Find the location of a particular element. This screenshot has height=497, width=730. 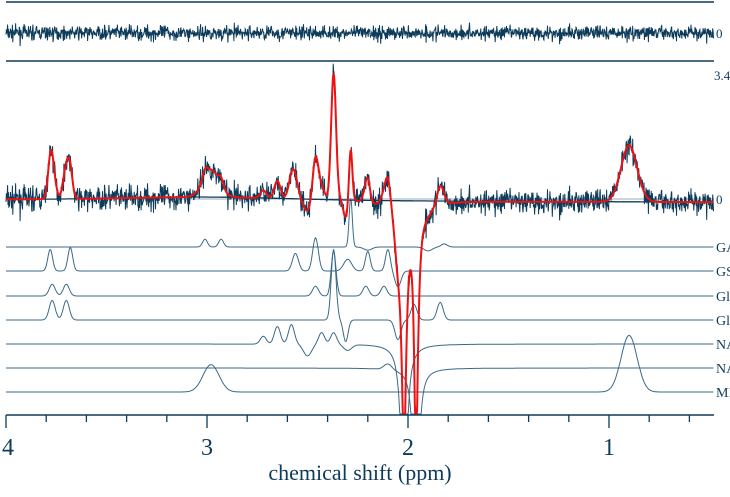

component-label-6: MI is located at coordinates (723, 393).